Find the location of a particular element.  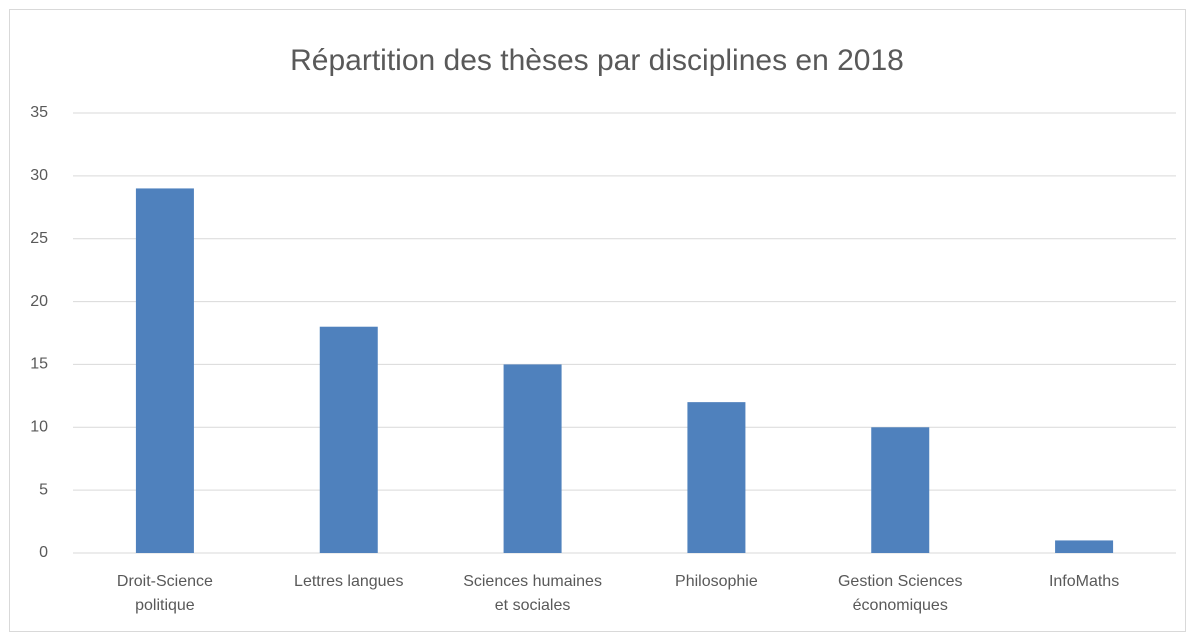

x-tick-label: Lettres langues is located at coordinates (349, 581).